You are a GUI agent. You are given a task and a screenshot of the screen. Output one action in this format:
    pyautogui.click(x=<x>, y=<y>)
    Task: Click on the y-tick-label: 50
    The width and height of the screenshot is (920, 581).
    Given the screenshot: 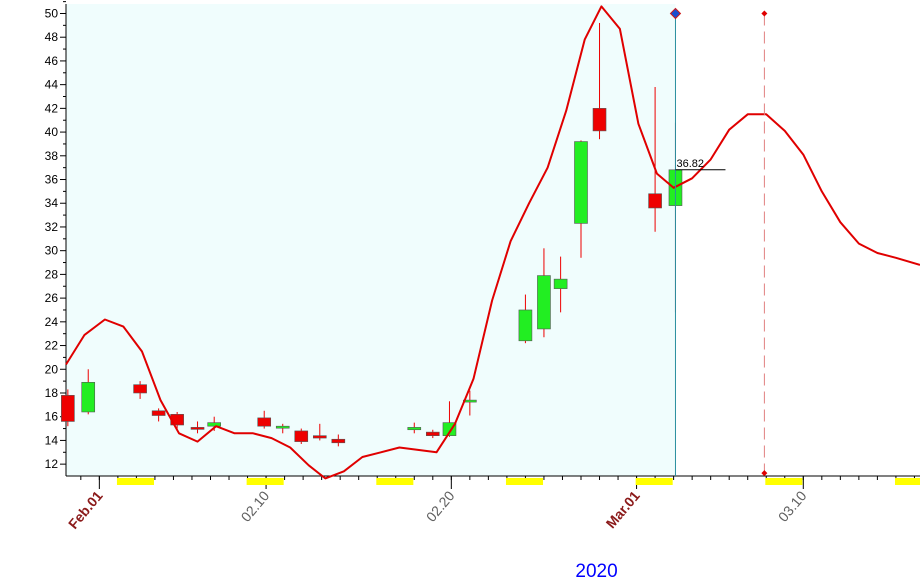 What is the action you would take?
    pyautogui.click(x=52, y=13)
    